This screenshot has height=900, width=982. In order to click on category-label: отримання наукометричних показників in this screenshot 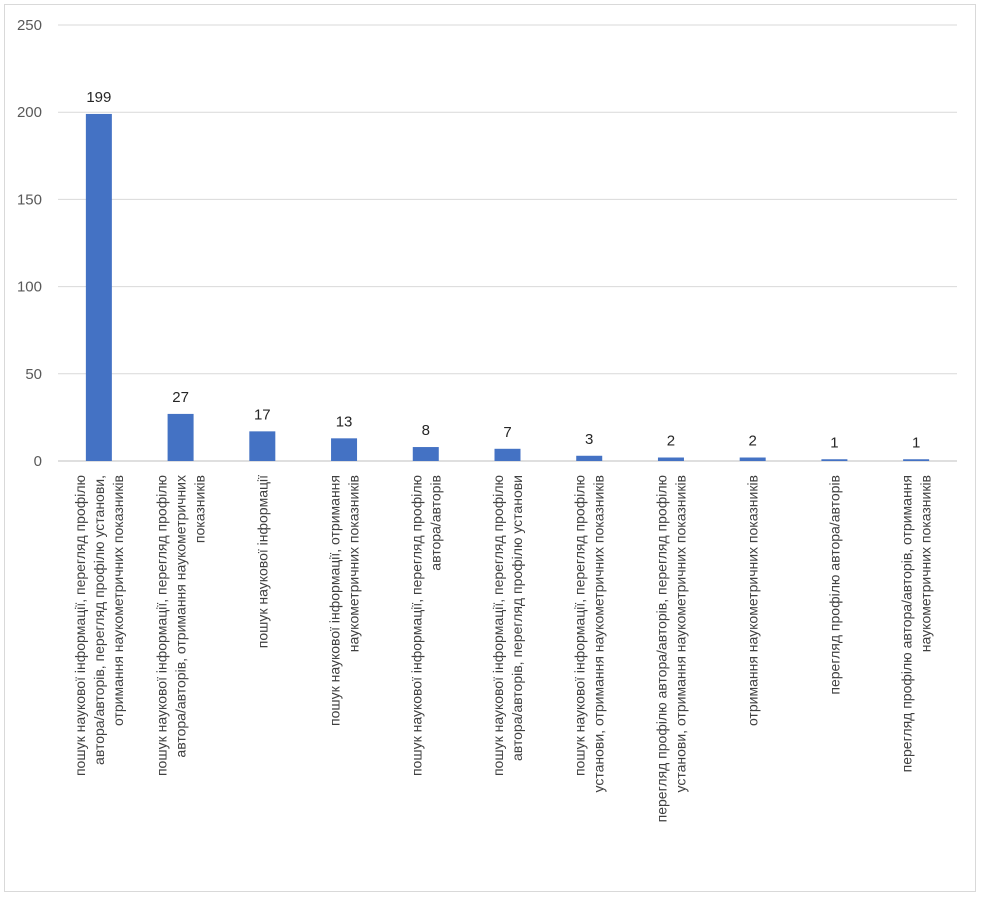, I will do `click(753, 600)`.